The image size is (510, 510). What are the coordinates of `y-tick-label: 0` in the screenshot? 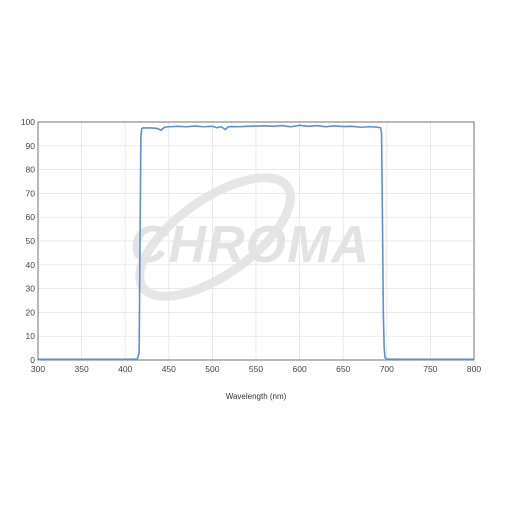 It's located at (32, 360).